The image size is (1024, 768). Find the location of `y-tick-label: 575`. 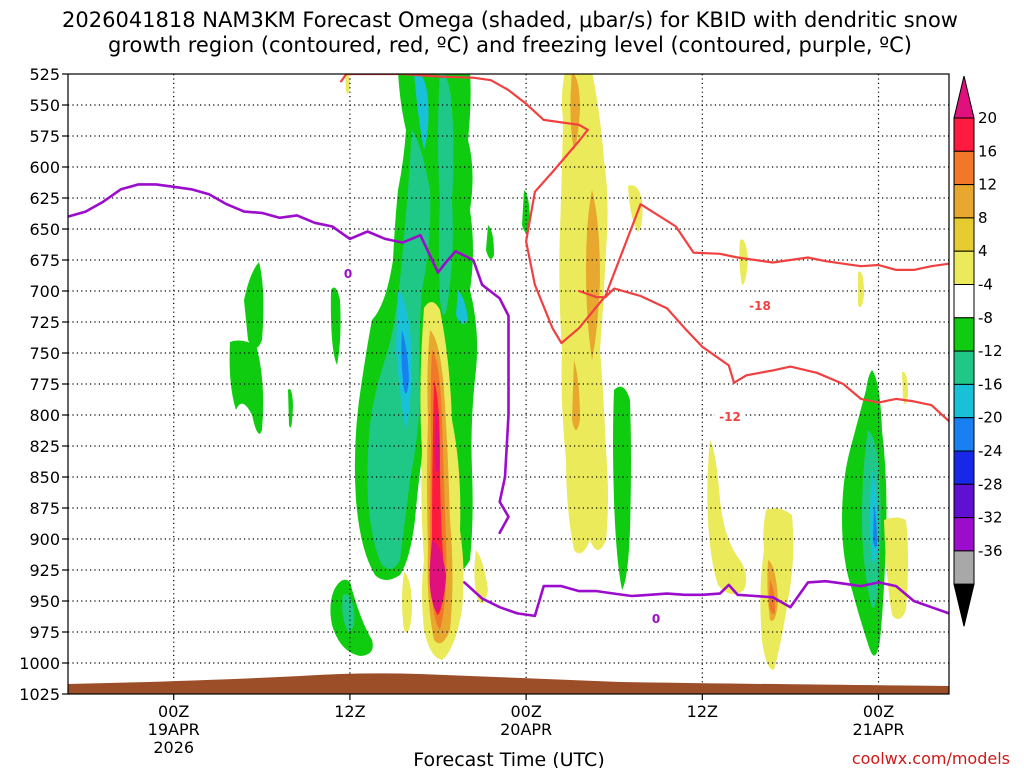

y-tick-label: 575 is located at coordinates (44, 136).